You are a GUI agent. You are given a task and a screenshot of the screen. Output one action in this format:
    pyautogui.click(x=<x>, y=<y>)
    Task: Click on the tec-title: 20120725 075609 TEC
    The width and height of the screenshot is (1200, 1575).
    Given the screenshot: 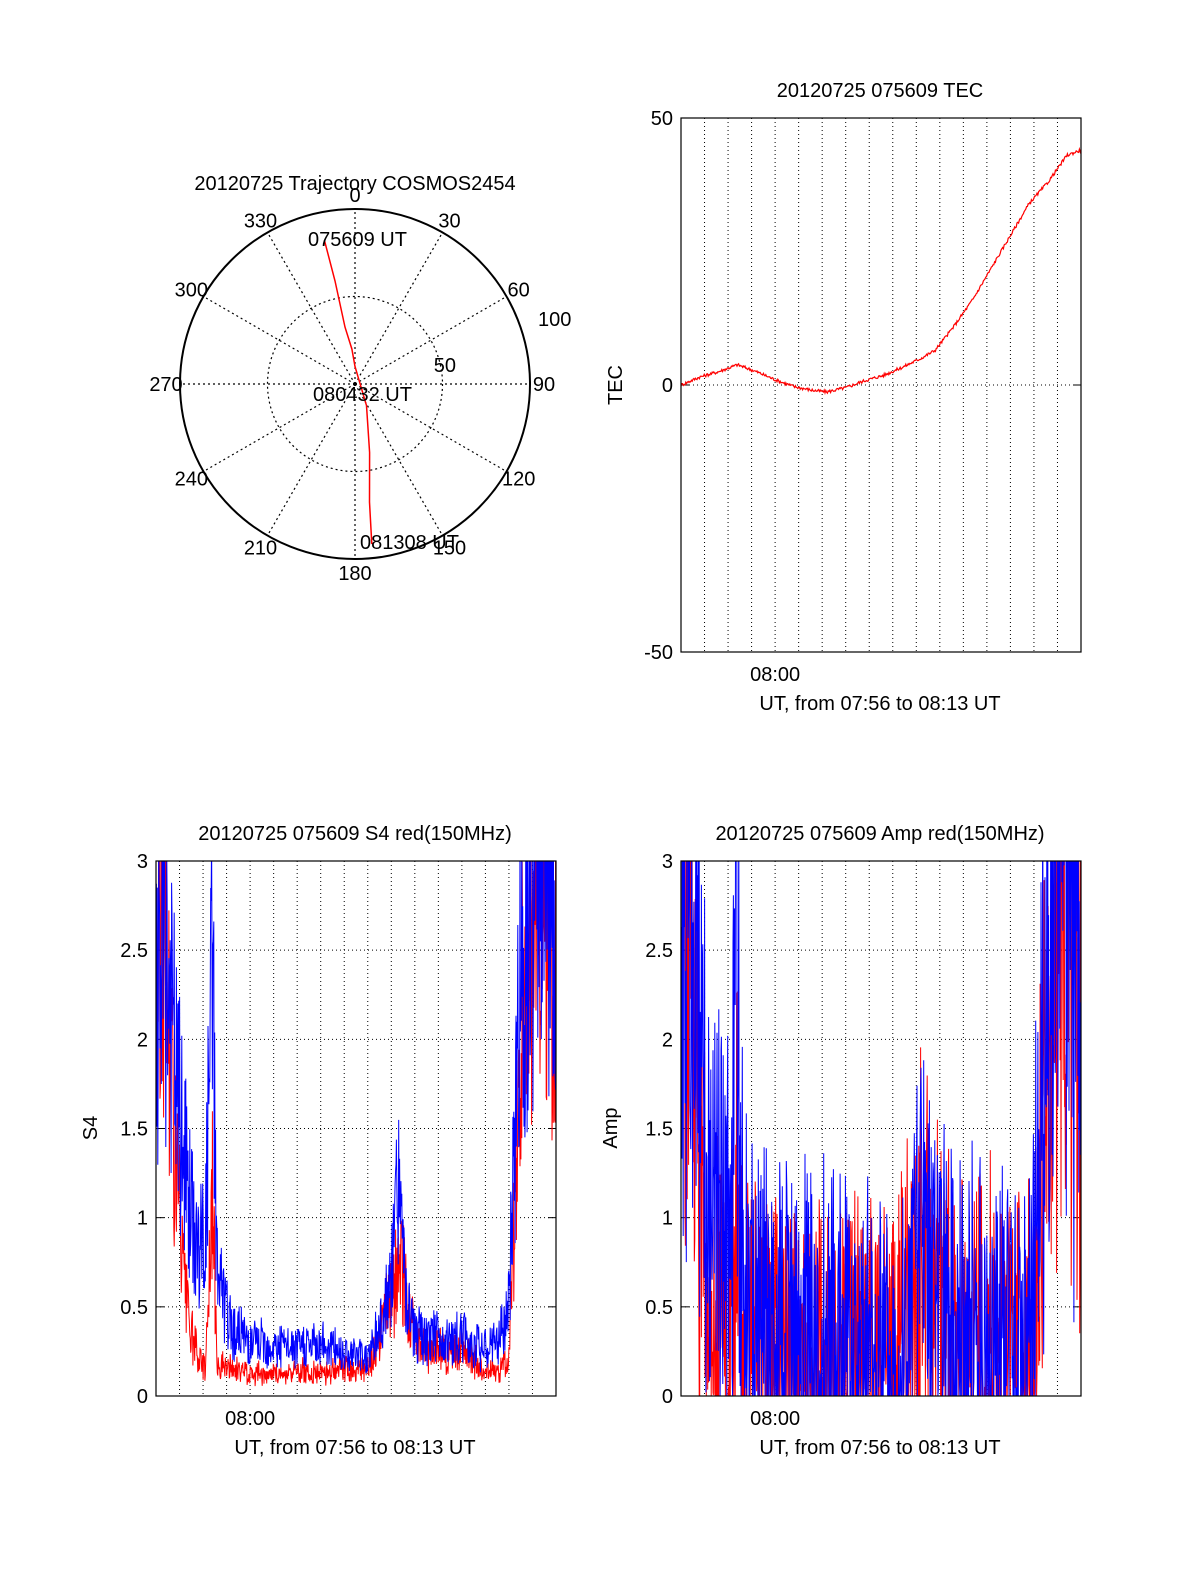 What is the action you would take?
    pyautogui.click(x=880, y=91)
    